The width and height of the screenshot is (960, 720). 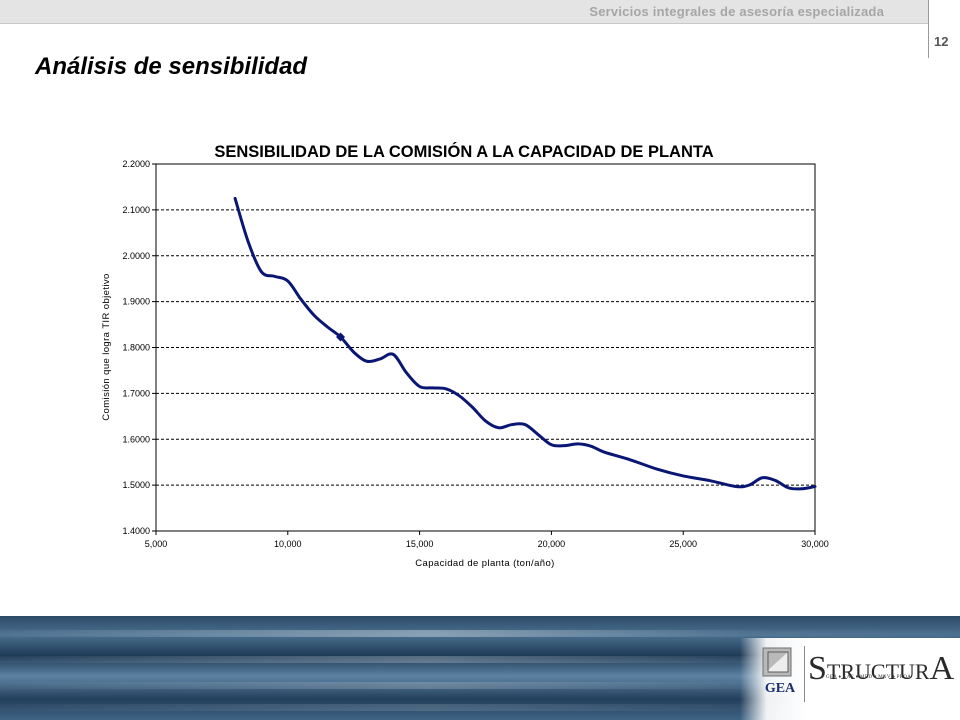 I want to click on x-tick-label: 30,000, so click(x=815, y=544).